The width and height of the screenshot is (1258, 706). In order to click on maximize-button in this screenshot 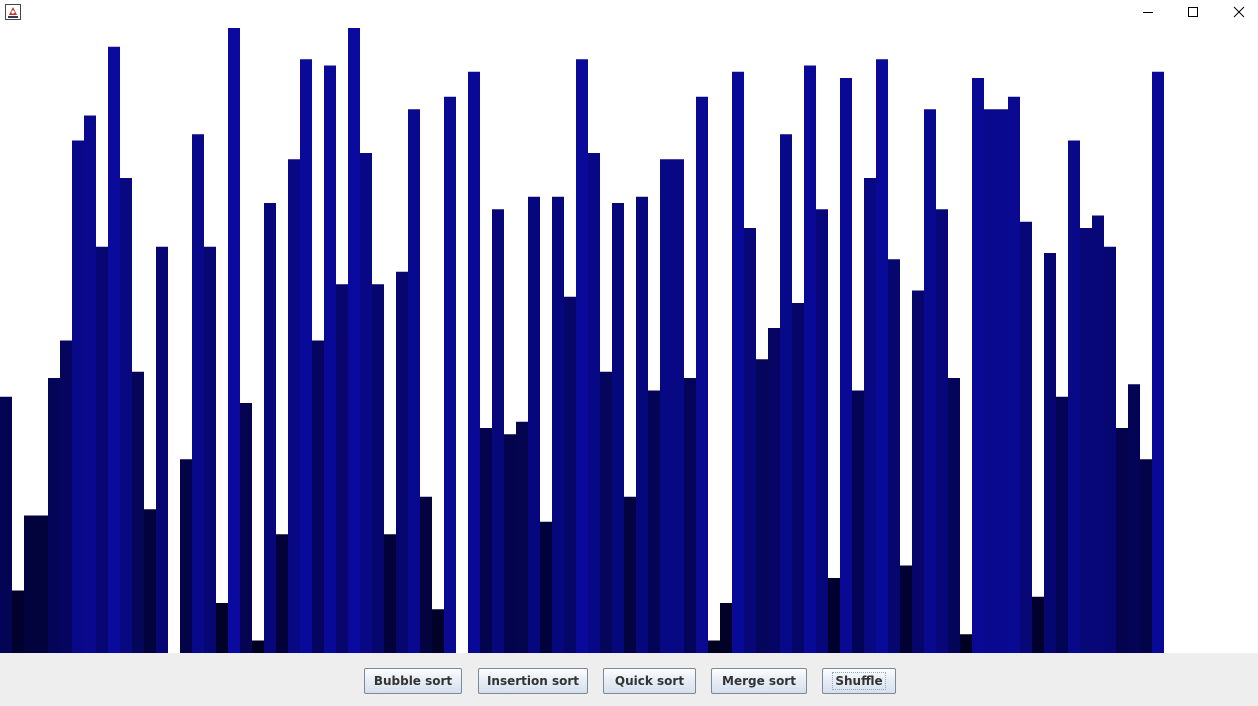, I will do `click(1193, 12)`.